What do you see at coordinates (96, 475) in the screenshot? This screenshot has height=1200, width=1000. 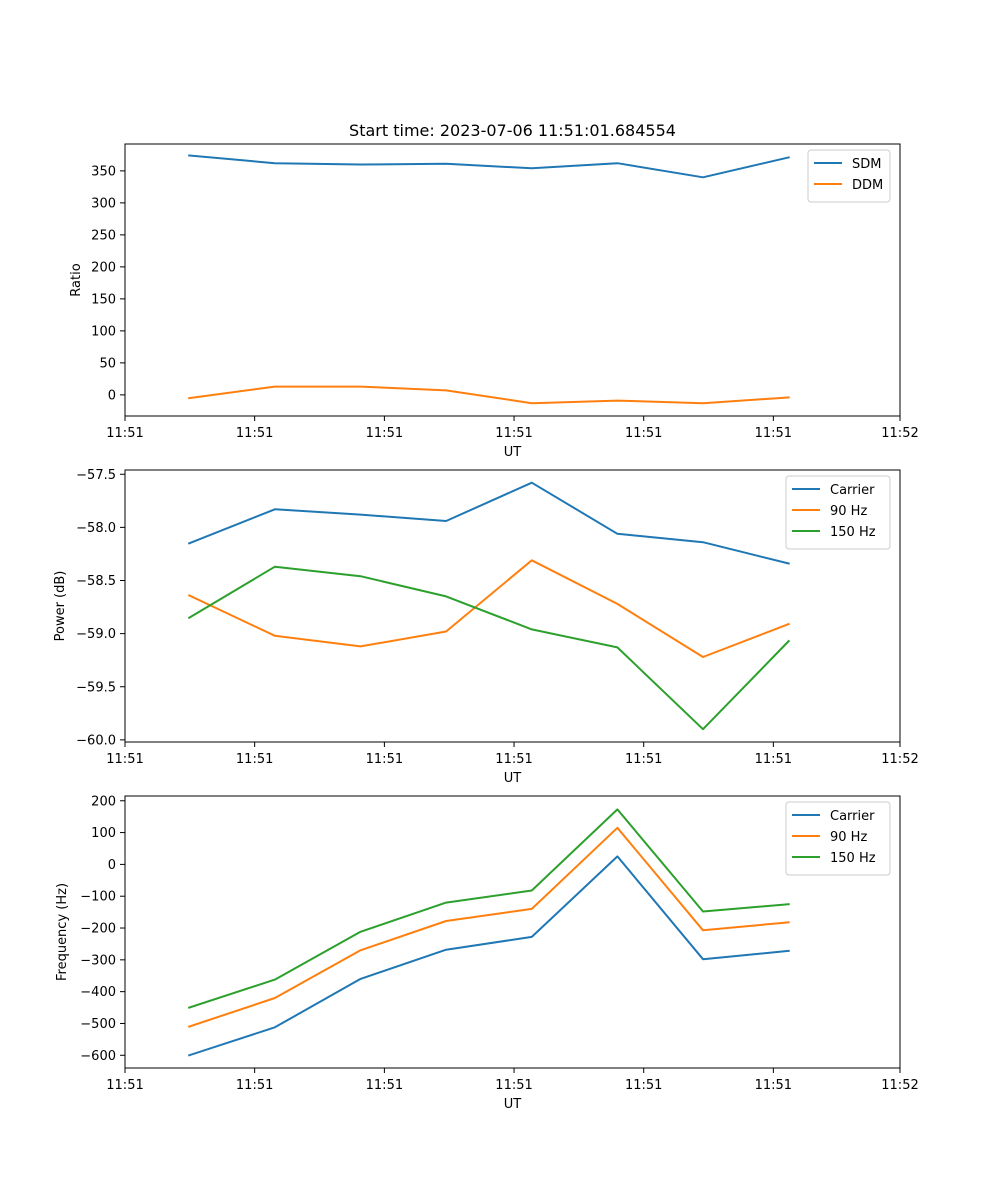 I see `y-tick-label: −57.5` at bounding box center [96, 475].